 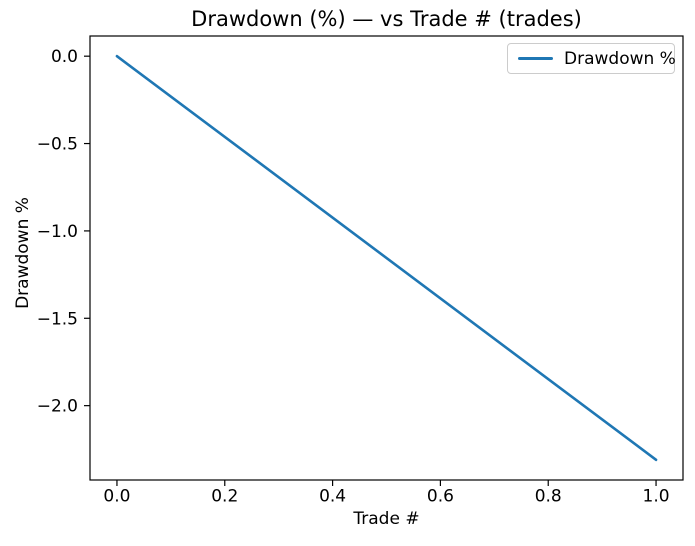 What do you see at coordinates (57, 145) in the screenshot?
I see `y-tick-label: −0.5` at bounding box center [57, 145].